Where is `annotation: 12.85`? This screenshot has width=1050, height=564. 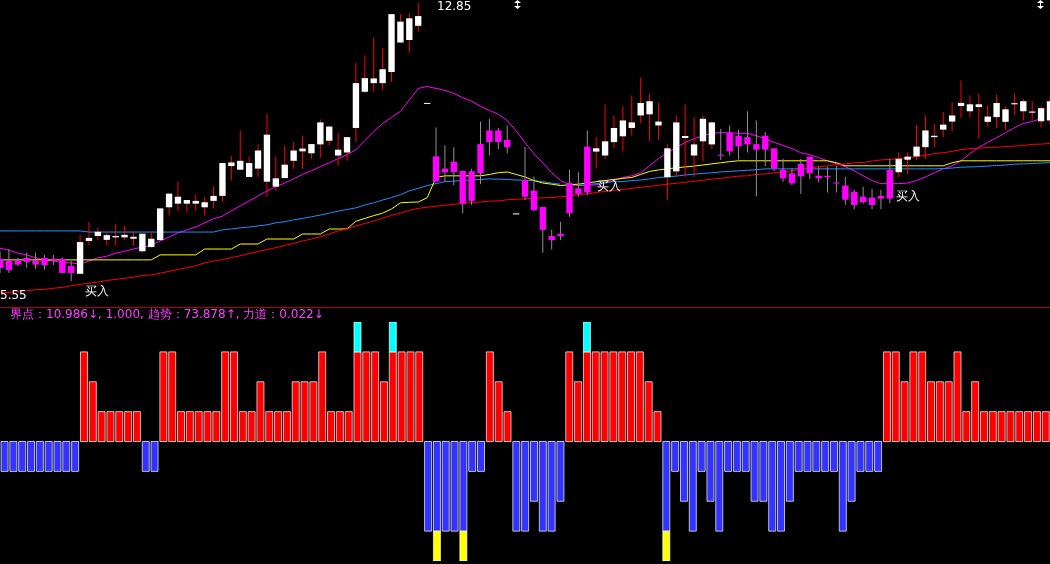 annotation: 12.85 is located at coordinates (454, 6).